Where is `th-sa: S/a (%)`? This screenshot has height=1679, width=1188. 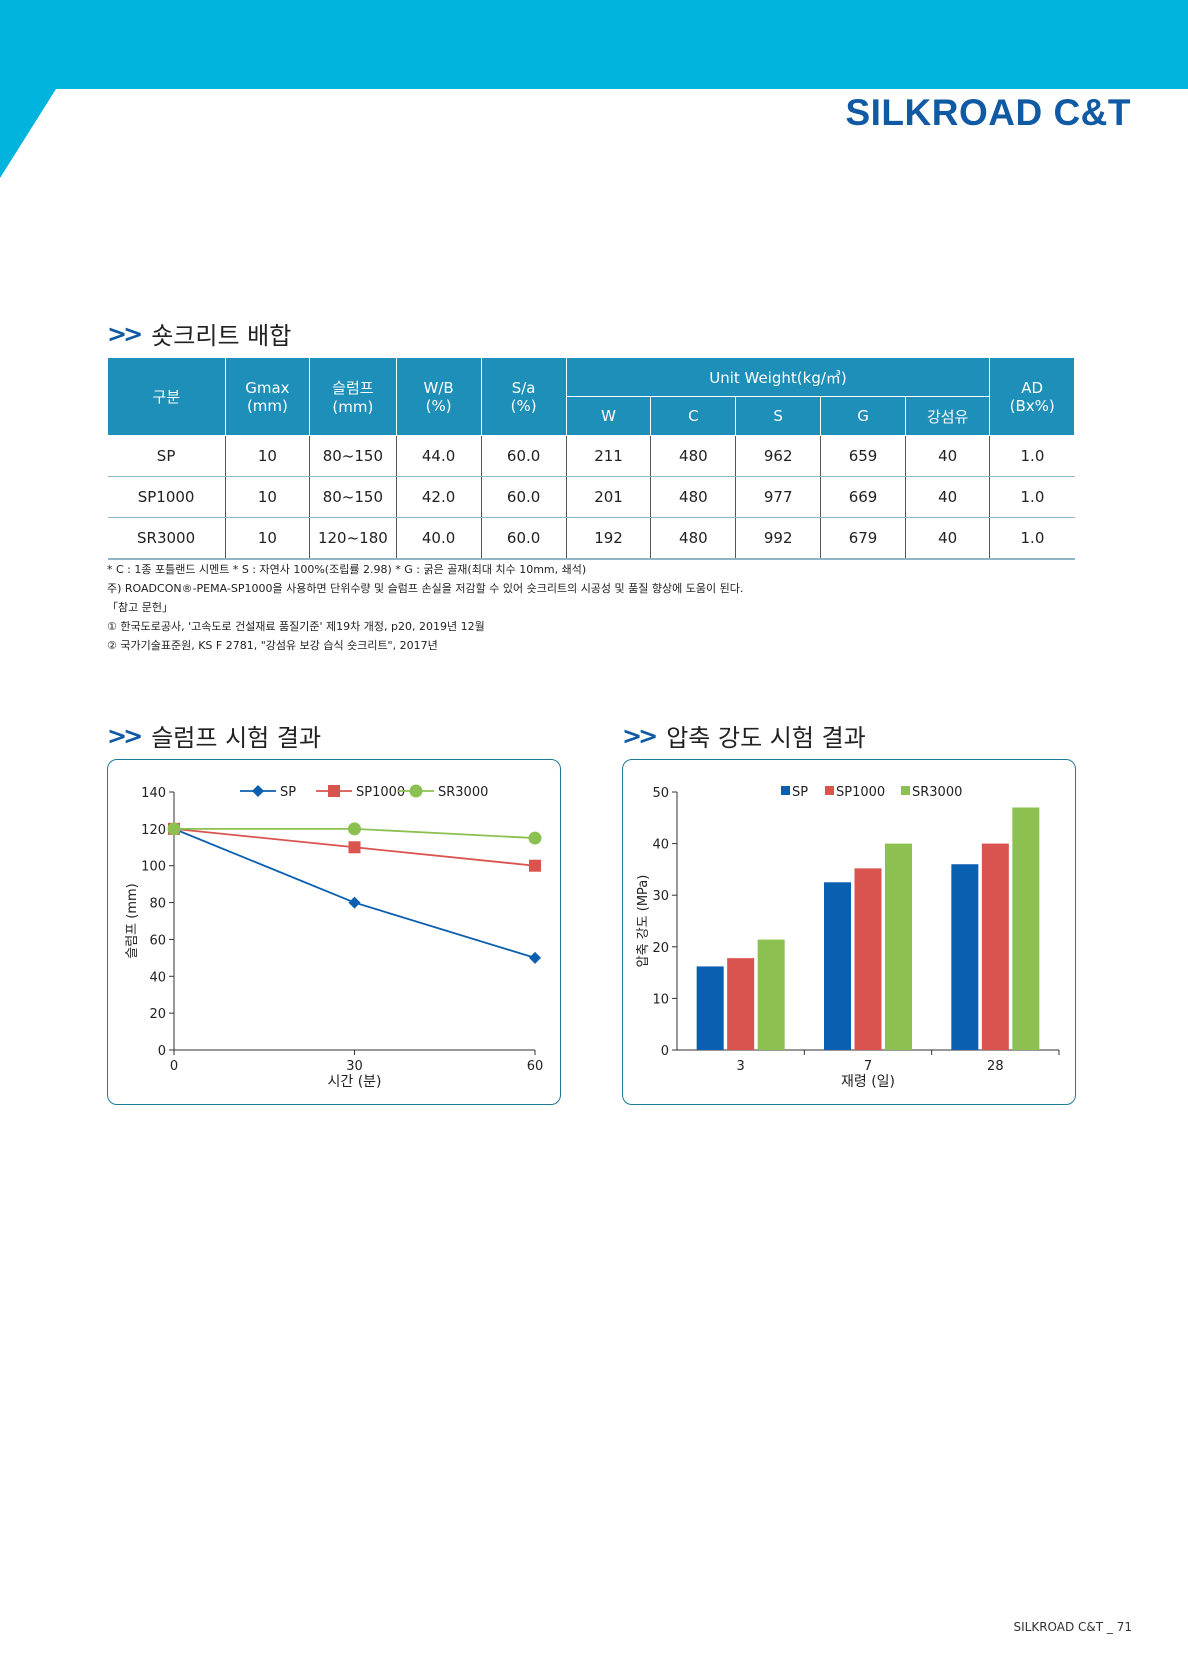 th-sa: S/a (%) is located at coordinates (523, 396).